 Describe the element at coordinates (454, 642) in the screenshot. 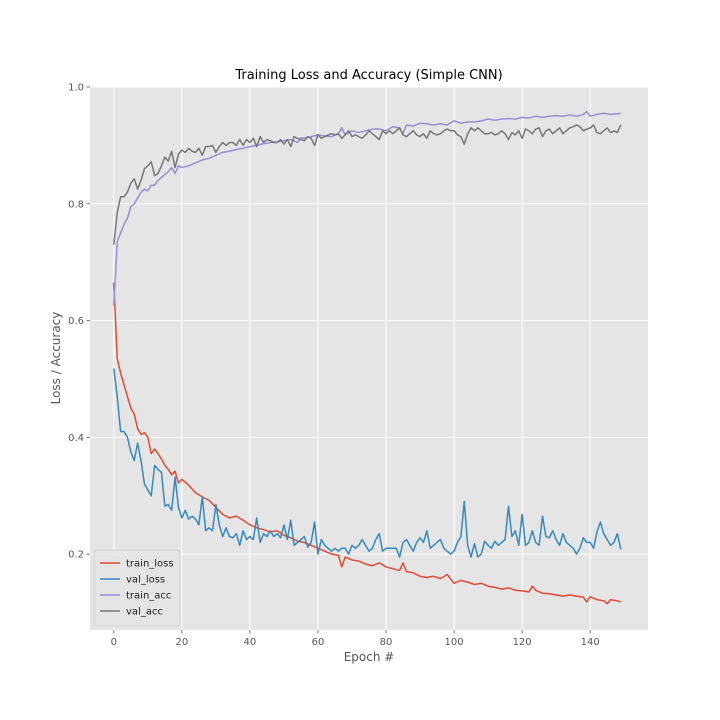

I see `x-tick-label: 100` at that location.